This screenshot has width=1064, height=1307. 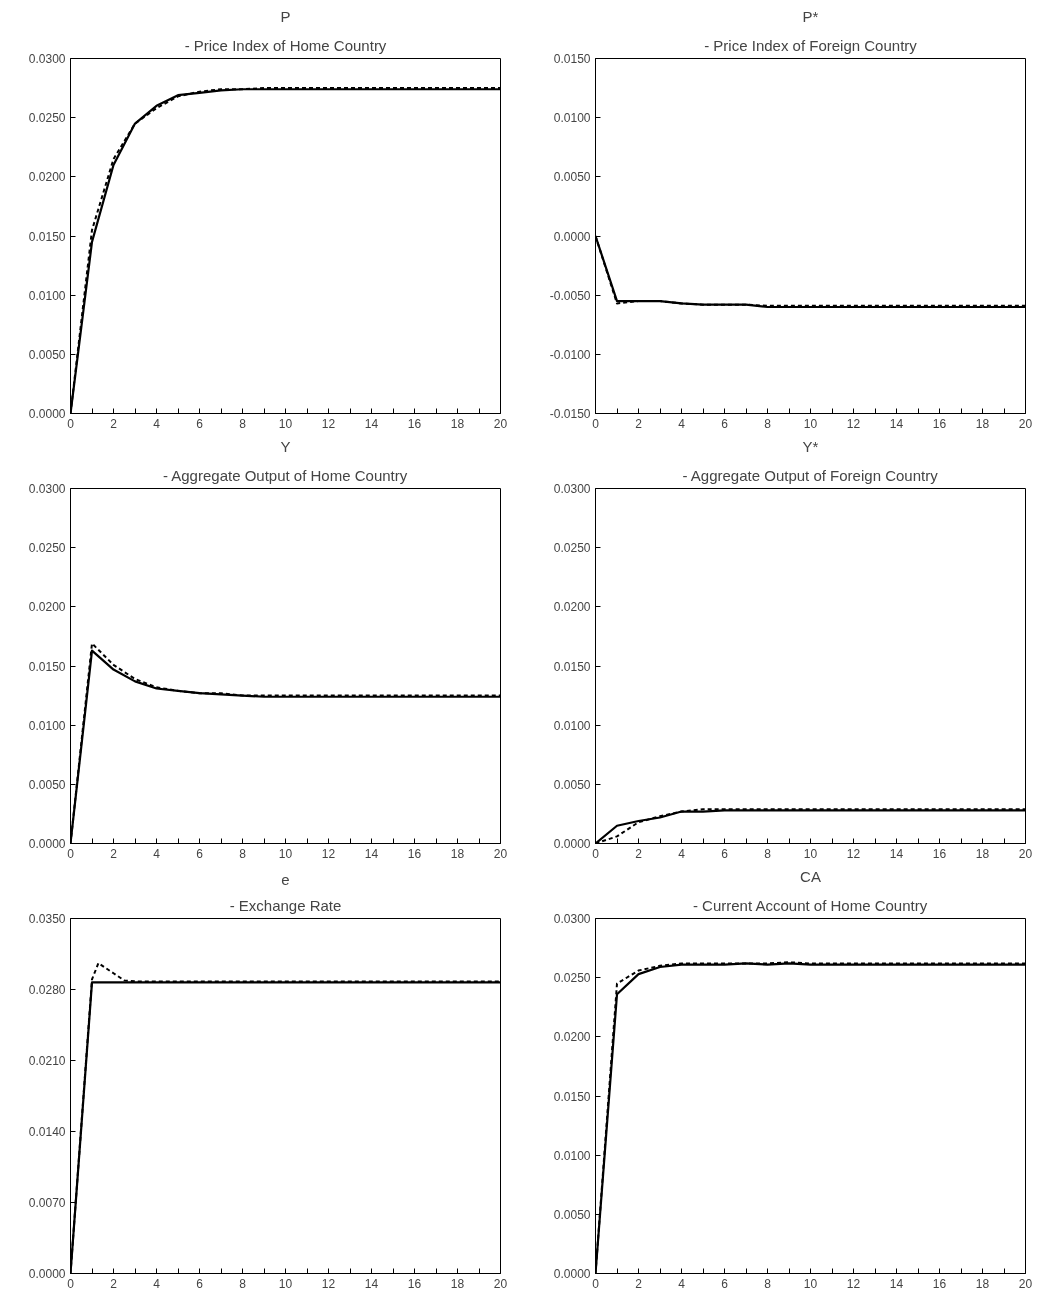 I want to click on y-tick-label: -0.0100, so click(x=570, y=354).